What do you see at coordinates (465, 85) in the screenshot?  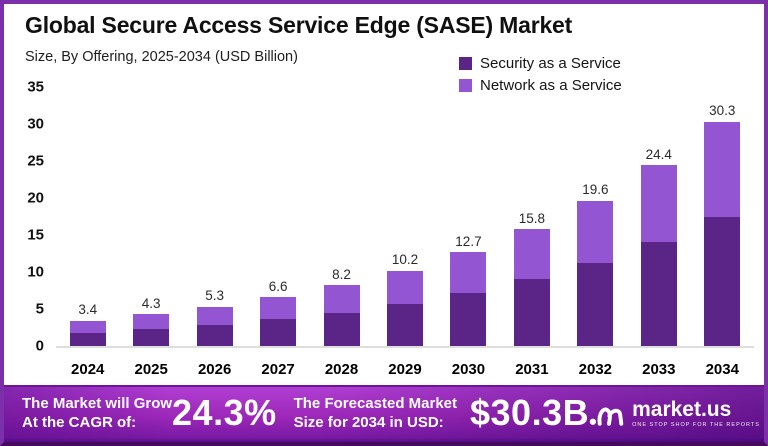 I see `network-swatch-icon` at bounding box center [465, 85].